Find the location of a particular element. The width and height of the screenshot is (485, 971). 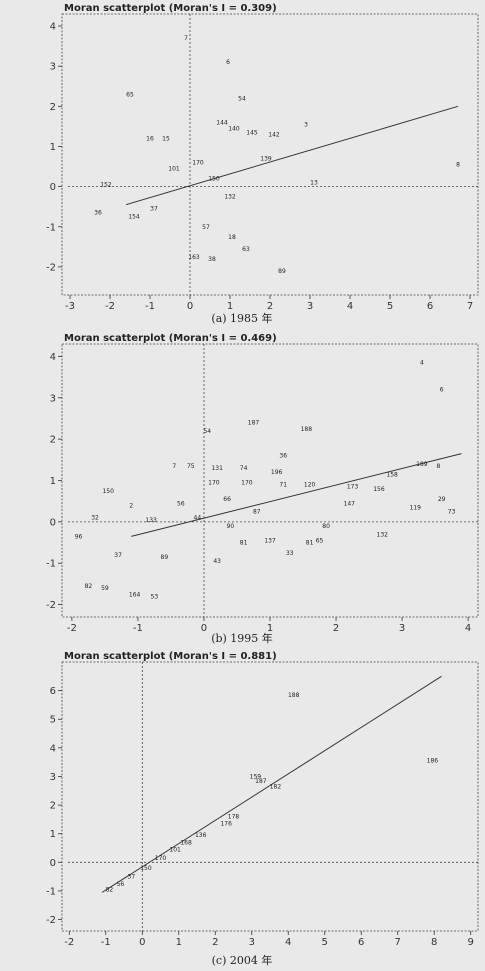

data-point-label: 65 is located at coordinates (320, 540).